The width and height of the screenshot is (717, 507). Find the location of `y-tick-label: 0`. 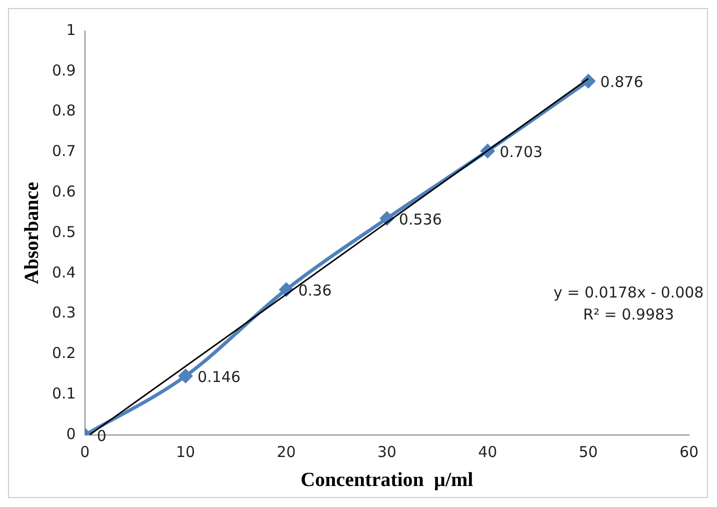

y-tick-label: 0 is located at coordinates (71, 433).